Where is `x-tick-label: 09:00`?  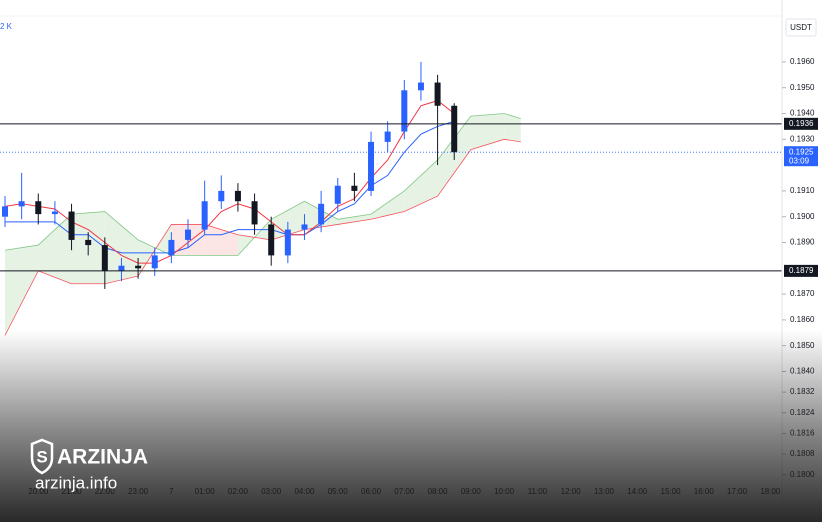 x-tick-label: 09:00 is located at coordinates (471, 491).